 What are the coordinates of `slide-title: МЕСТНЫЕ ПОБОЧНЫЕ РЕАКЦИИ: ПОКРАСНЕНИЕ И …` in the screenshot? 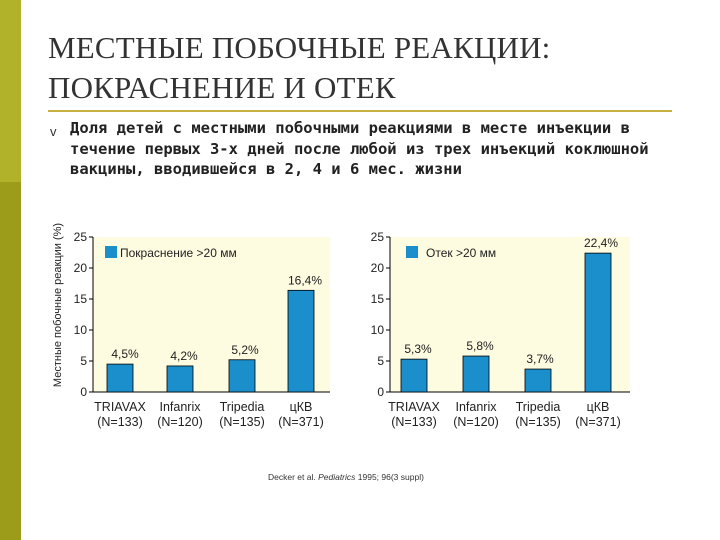 It's located at (378, 68).